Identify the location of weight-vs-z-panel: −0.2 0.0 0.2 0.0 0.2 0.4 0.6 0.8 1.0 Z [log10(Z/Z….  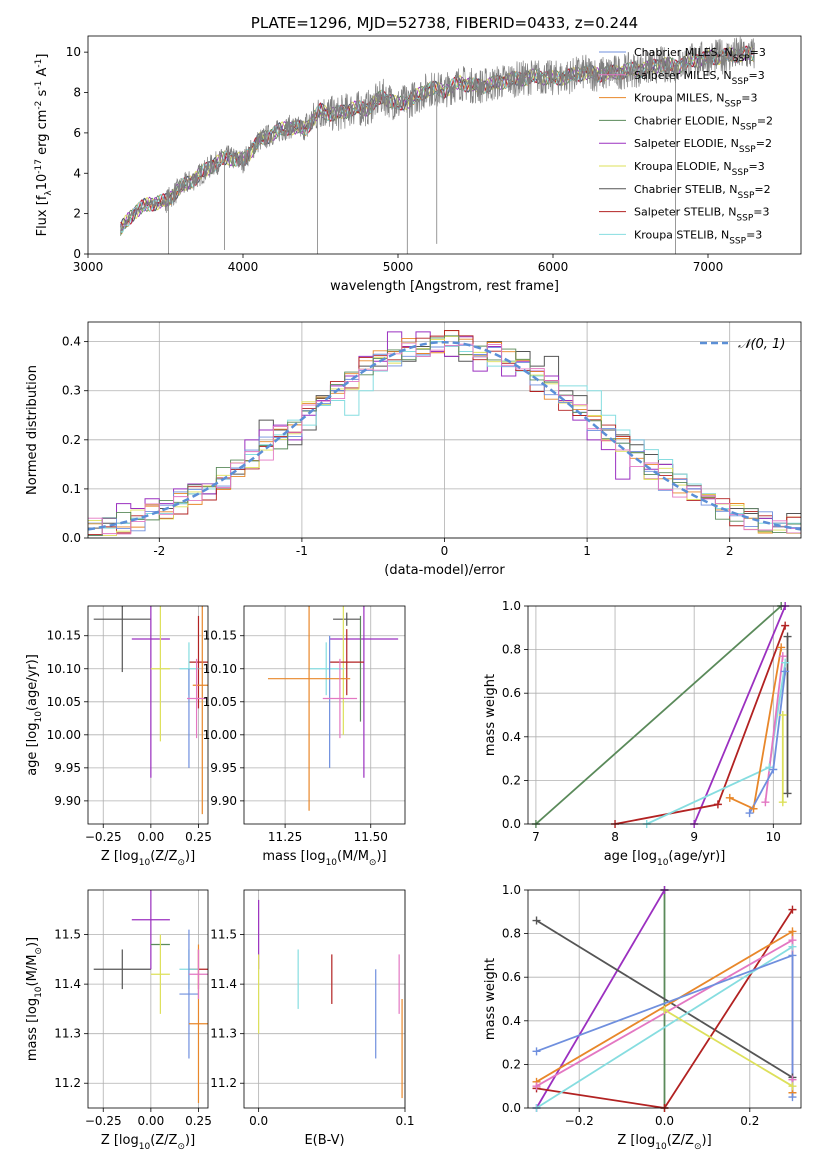
(642, 1017).